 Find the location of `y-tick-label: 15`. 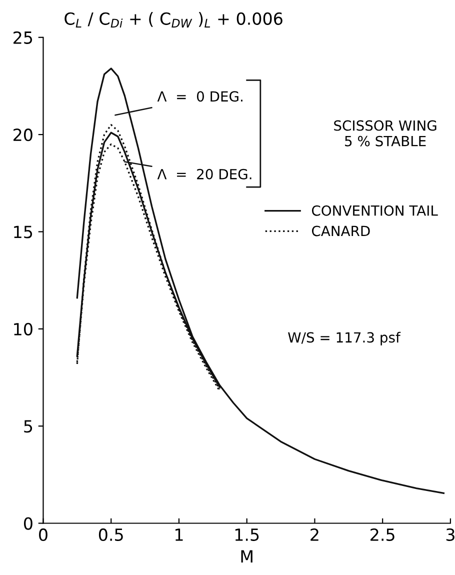

y-tick-label: 15 is located at coordinates (23, 232).